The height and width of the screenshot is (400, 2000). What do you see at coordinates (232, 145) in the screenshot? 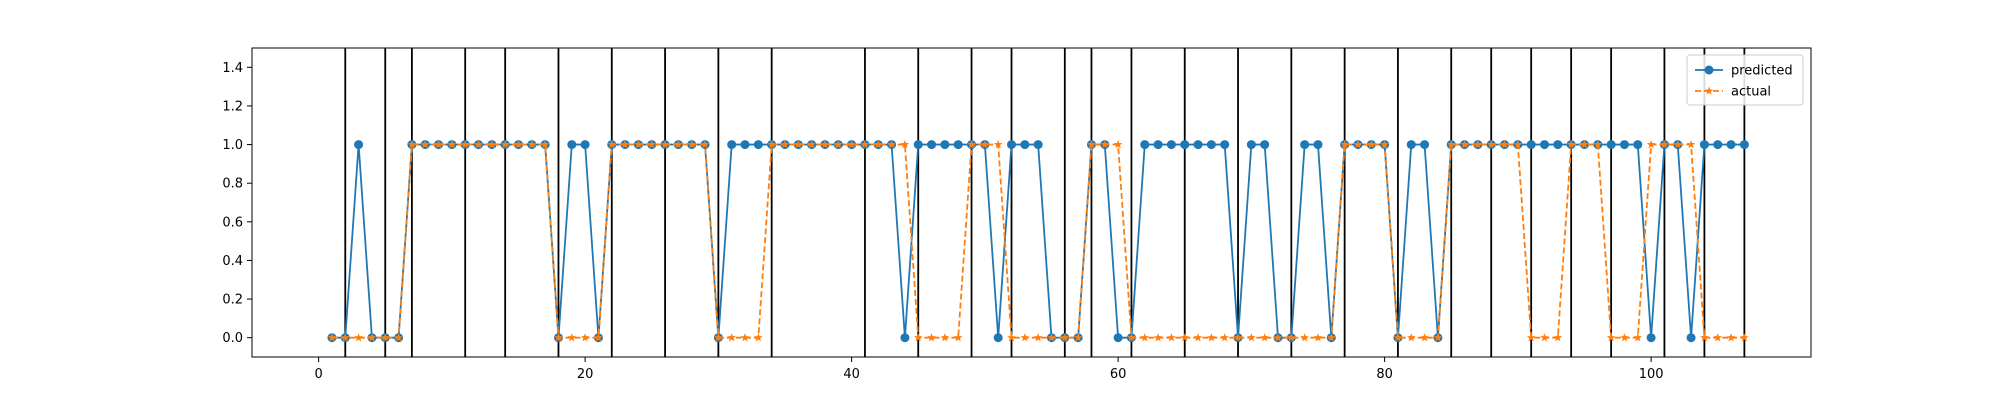
I see `y-tick-label: 1.0` at bounding box center [232, 145].